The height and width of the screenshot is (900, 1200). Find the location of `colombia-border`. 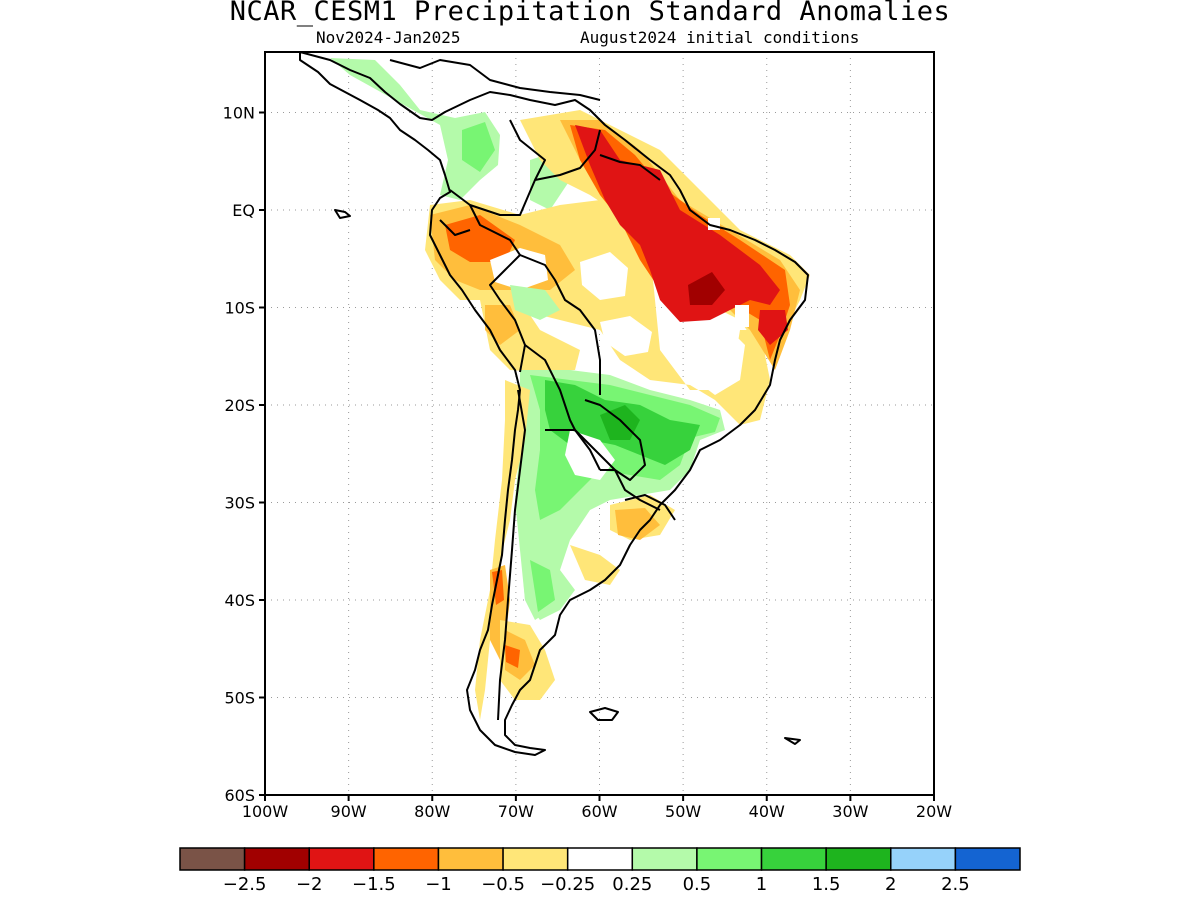

colombia-border is located at coordinates (497, 167).